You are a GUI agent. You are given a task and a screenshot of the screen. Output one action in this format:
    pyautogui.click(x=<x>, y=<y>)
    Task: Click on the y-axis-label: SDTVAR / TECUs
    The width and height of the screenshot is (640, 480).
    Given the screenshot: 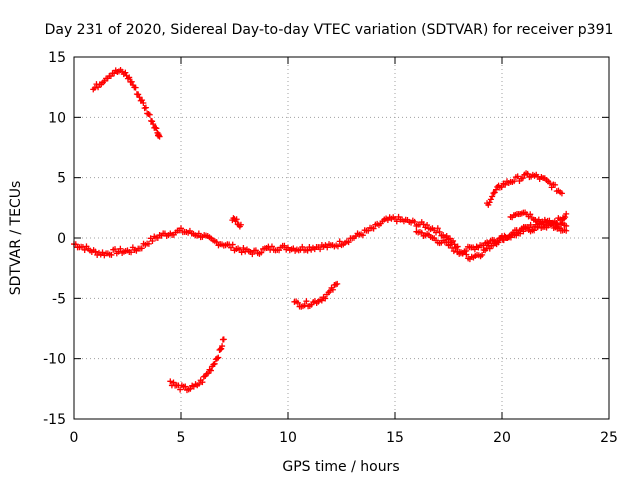 What is the action you would take?
    pyautogui.click(x=16, y=238)
    